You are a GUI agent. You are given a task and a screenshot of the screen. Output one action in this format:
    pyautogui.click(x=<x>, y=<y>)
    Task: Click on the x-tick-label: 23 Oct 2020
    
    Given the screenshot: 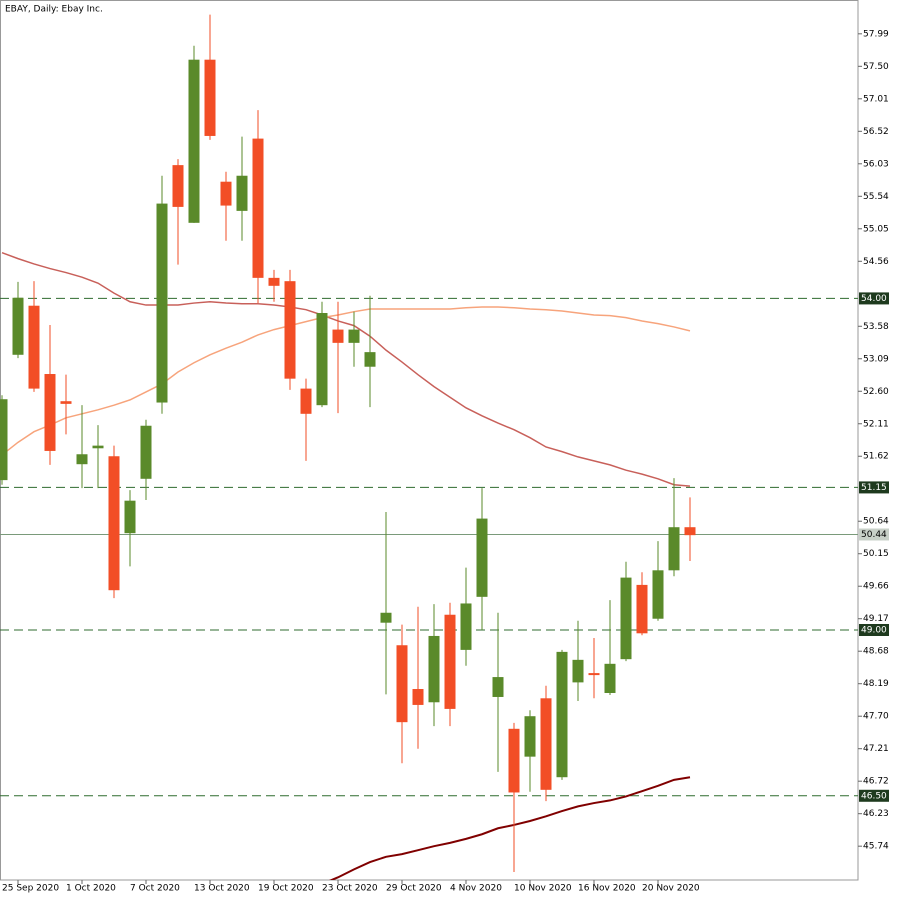 What is the action you would take?
    pyautogui.click(x=350, y=889)
    